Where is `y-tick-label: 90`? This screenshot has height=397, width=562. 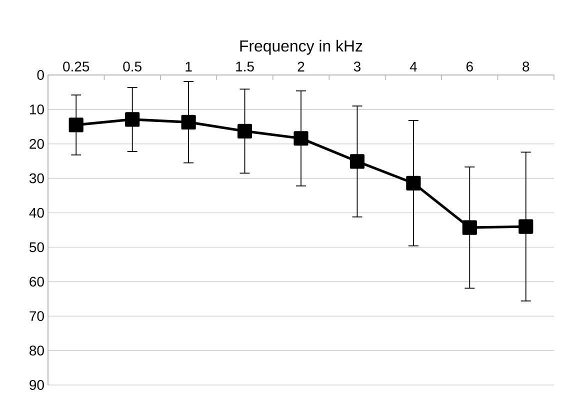
y-tick-label: 90 is located at coordinates (37, 385).